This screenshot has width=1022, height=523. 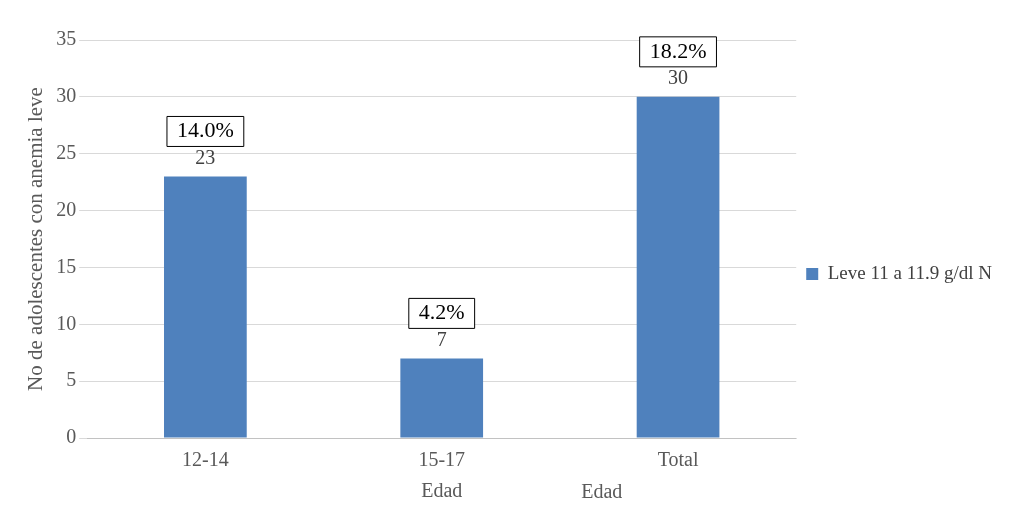 What do you see at coordinates (678, 459) in the screenshot?
I see `x-tick-label: Total` at bounding box center [678, 459].